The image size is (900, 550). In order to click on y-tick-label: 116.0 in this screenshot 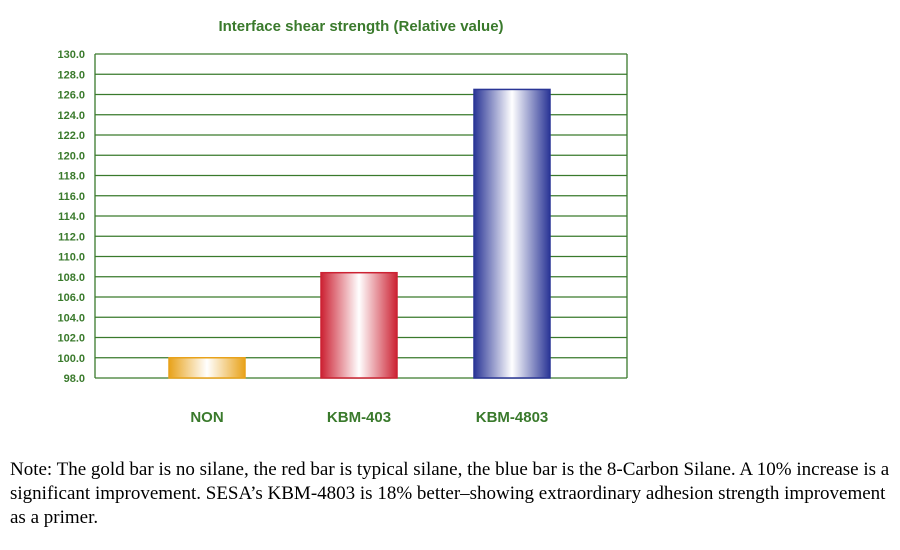, I will do `click(71, 197)`.